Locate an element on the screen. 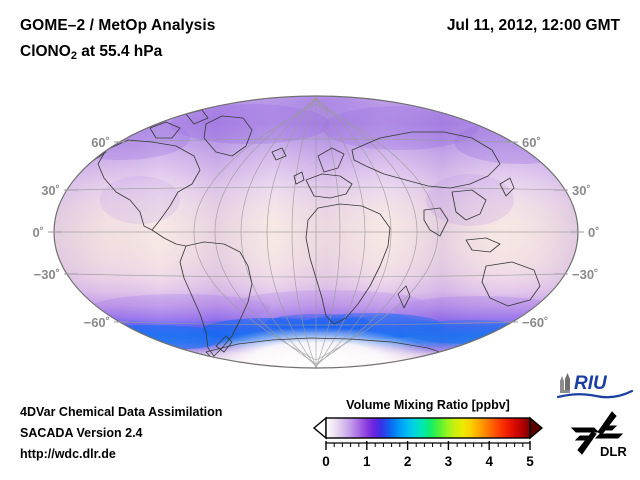 This screenshot has height=480, width=640. meridian-150w is located at coordinates (255, 232).